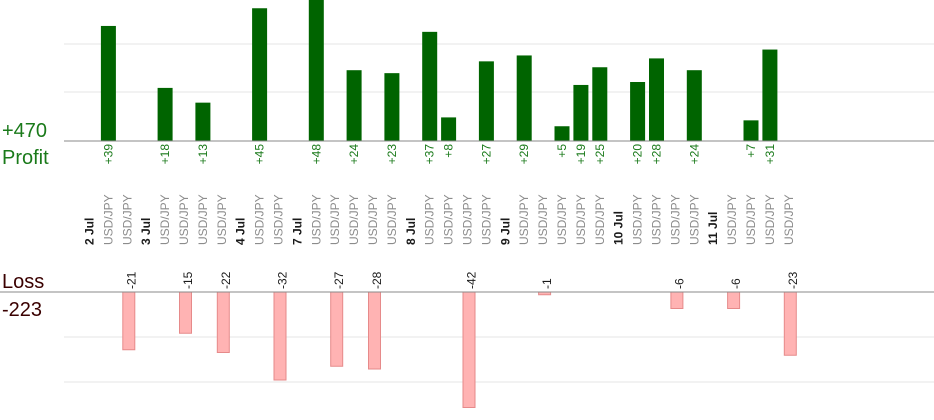 Image resolution: width=934 pixels, height=420 pixels. I want to click on profit-value-label: +48, so click(316, 154).